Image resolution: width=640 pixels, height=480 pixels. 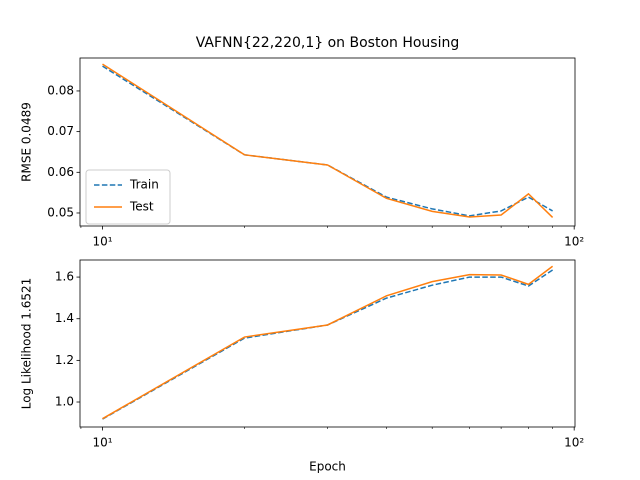 What do you see at coordinates (27, 344) in the screenshot?
I see `y-axis-label: Log Likelihood 1.6521` at bounding box center [27, 344].